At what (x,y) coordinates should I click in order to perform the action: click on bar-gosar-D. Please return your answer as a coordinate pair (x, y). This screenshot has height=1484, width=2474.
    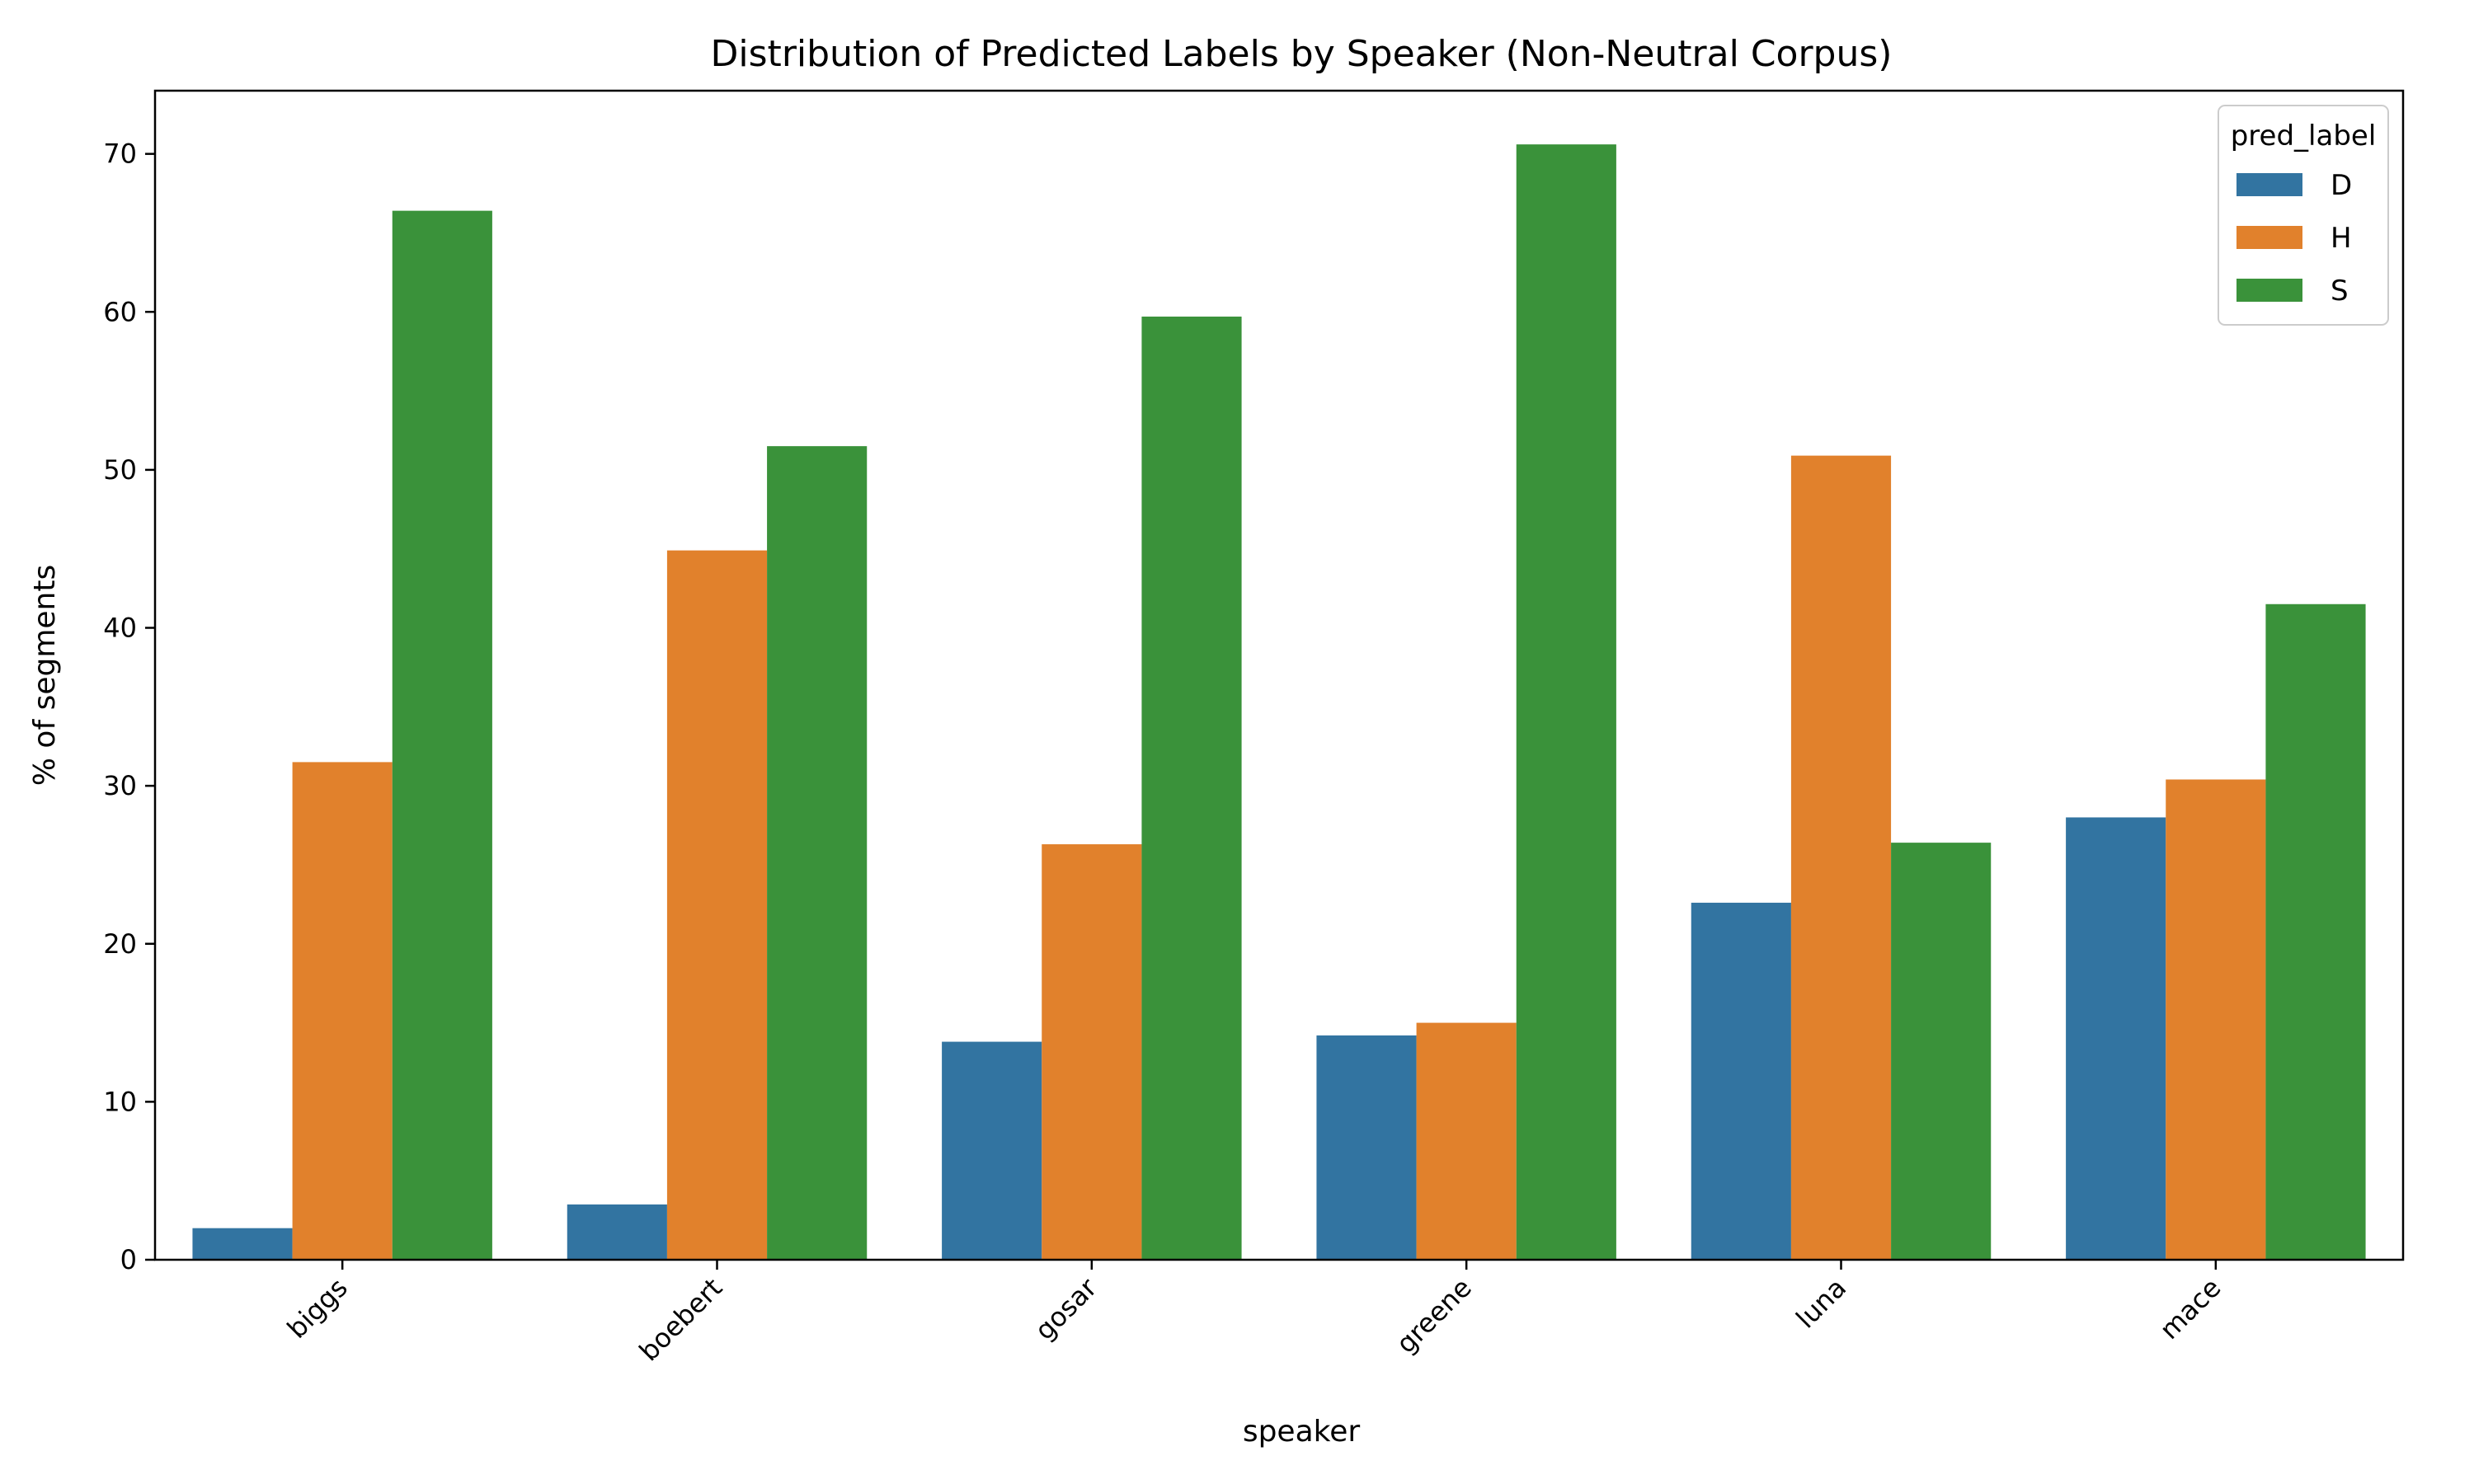
    Looking at the image, I should click on (992, 1150).